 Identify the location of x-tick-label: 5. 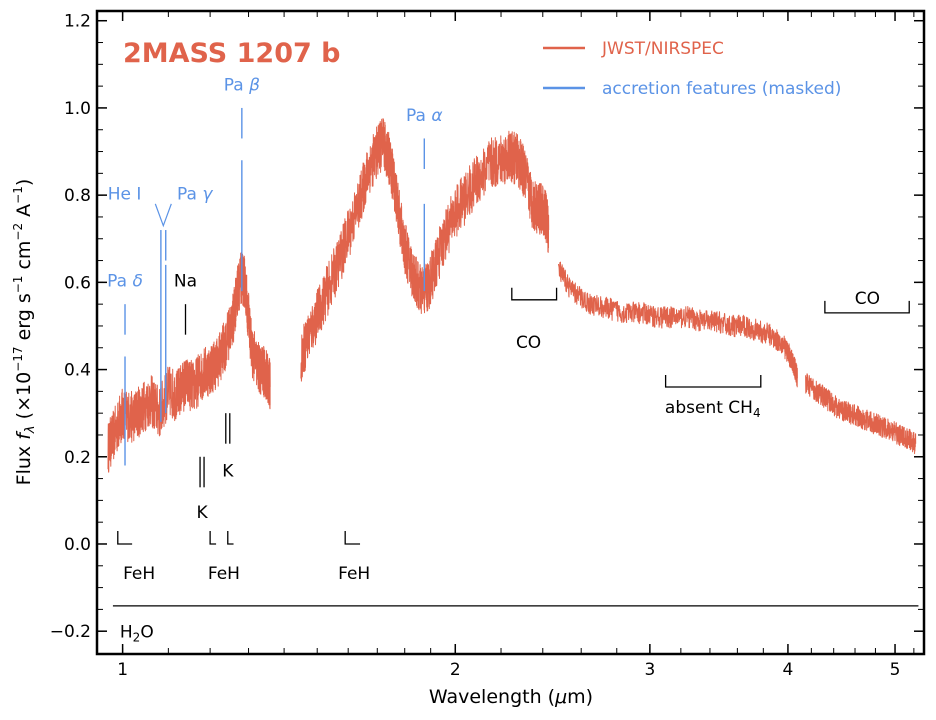
(895, 670).